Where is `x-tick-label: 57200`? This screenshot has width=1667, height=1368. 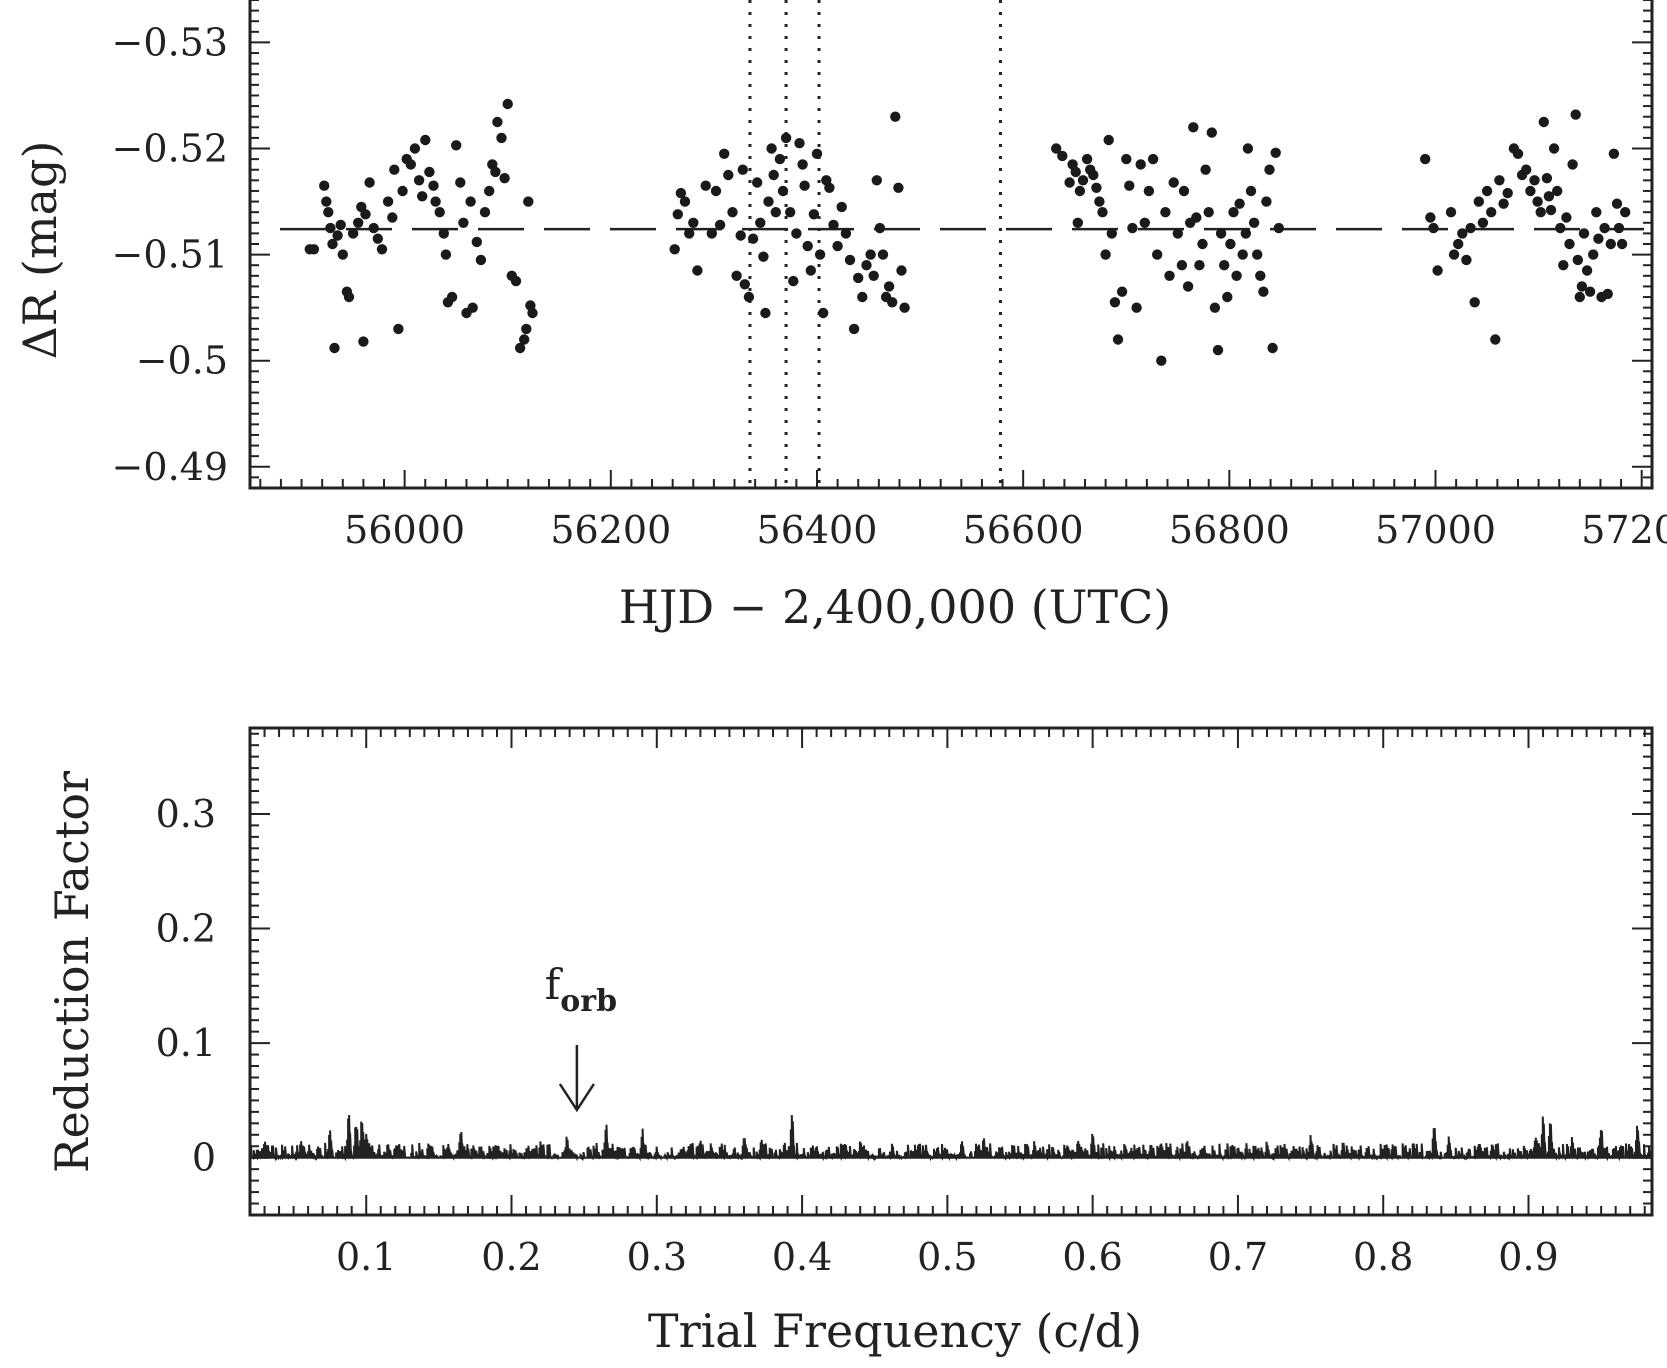 x-tick-label: 57200 is located at coordinates (1624, 530).